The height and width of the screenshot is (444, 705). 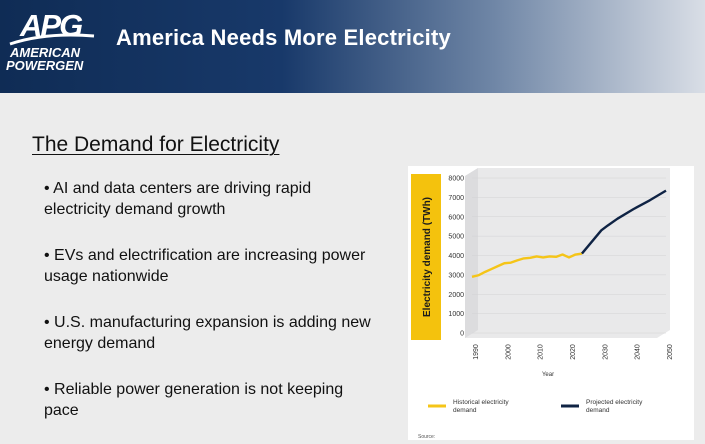 I want to click on y-tick-label: 6000, so click(x=456, y=217).